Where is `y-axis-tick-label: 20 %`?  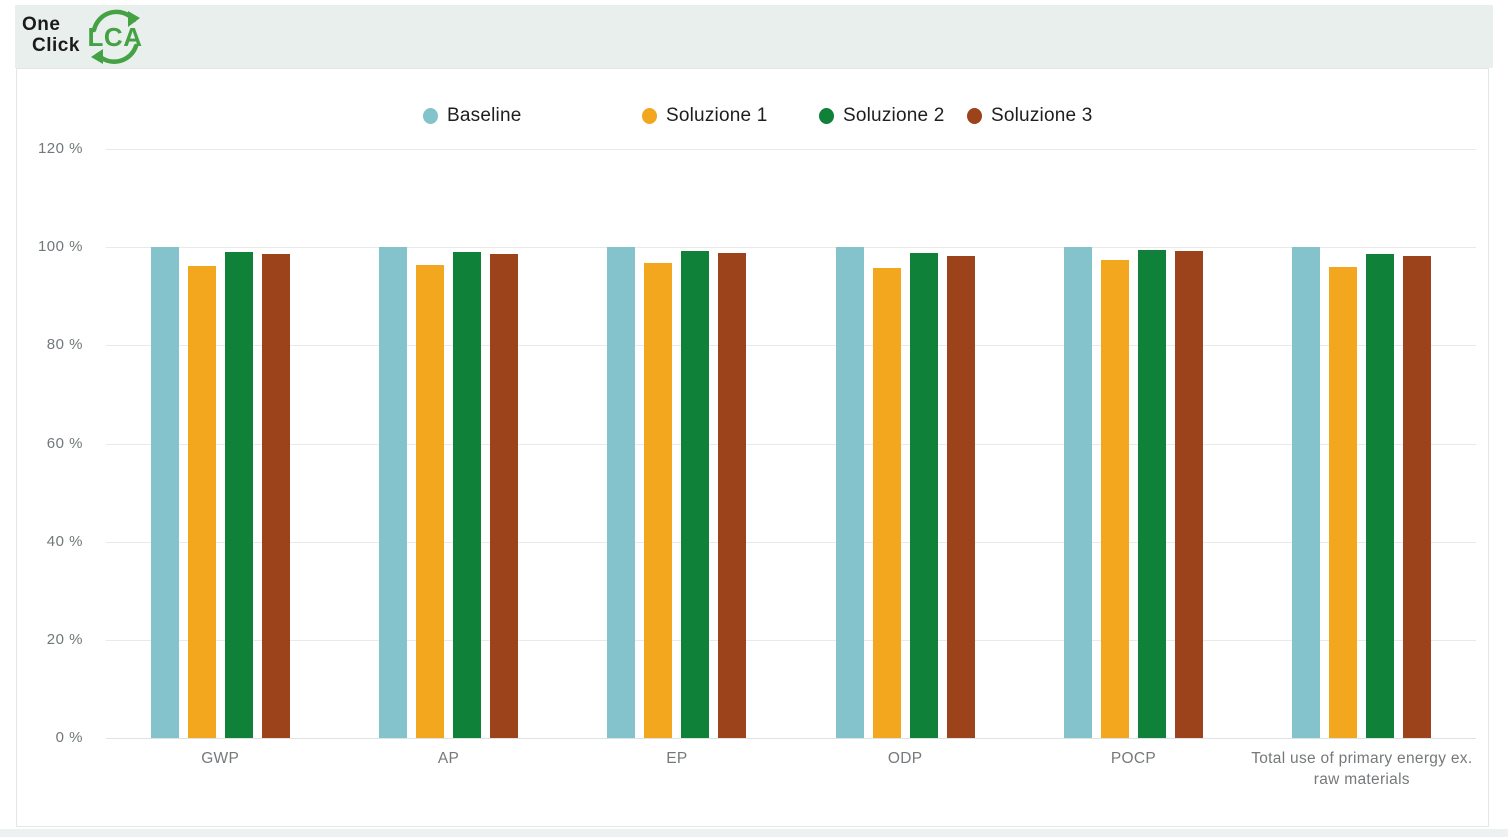 y-axis-tick-label: 20 % is located at coordinates (64, 639).